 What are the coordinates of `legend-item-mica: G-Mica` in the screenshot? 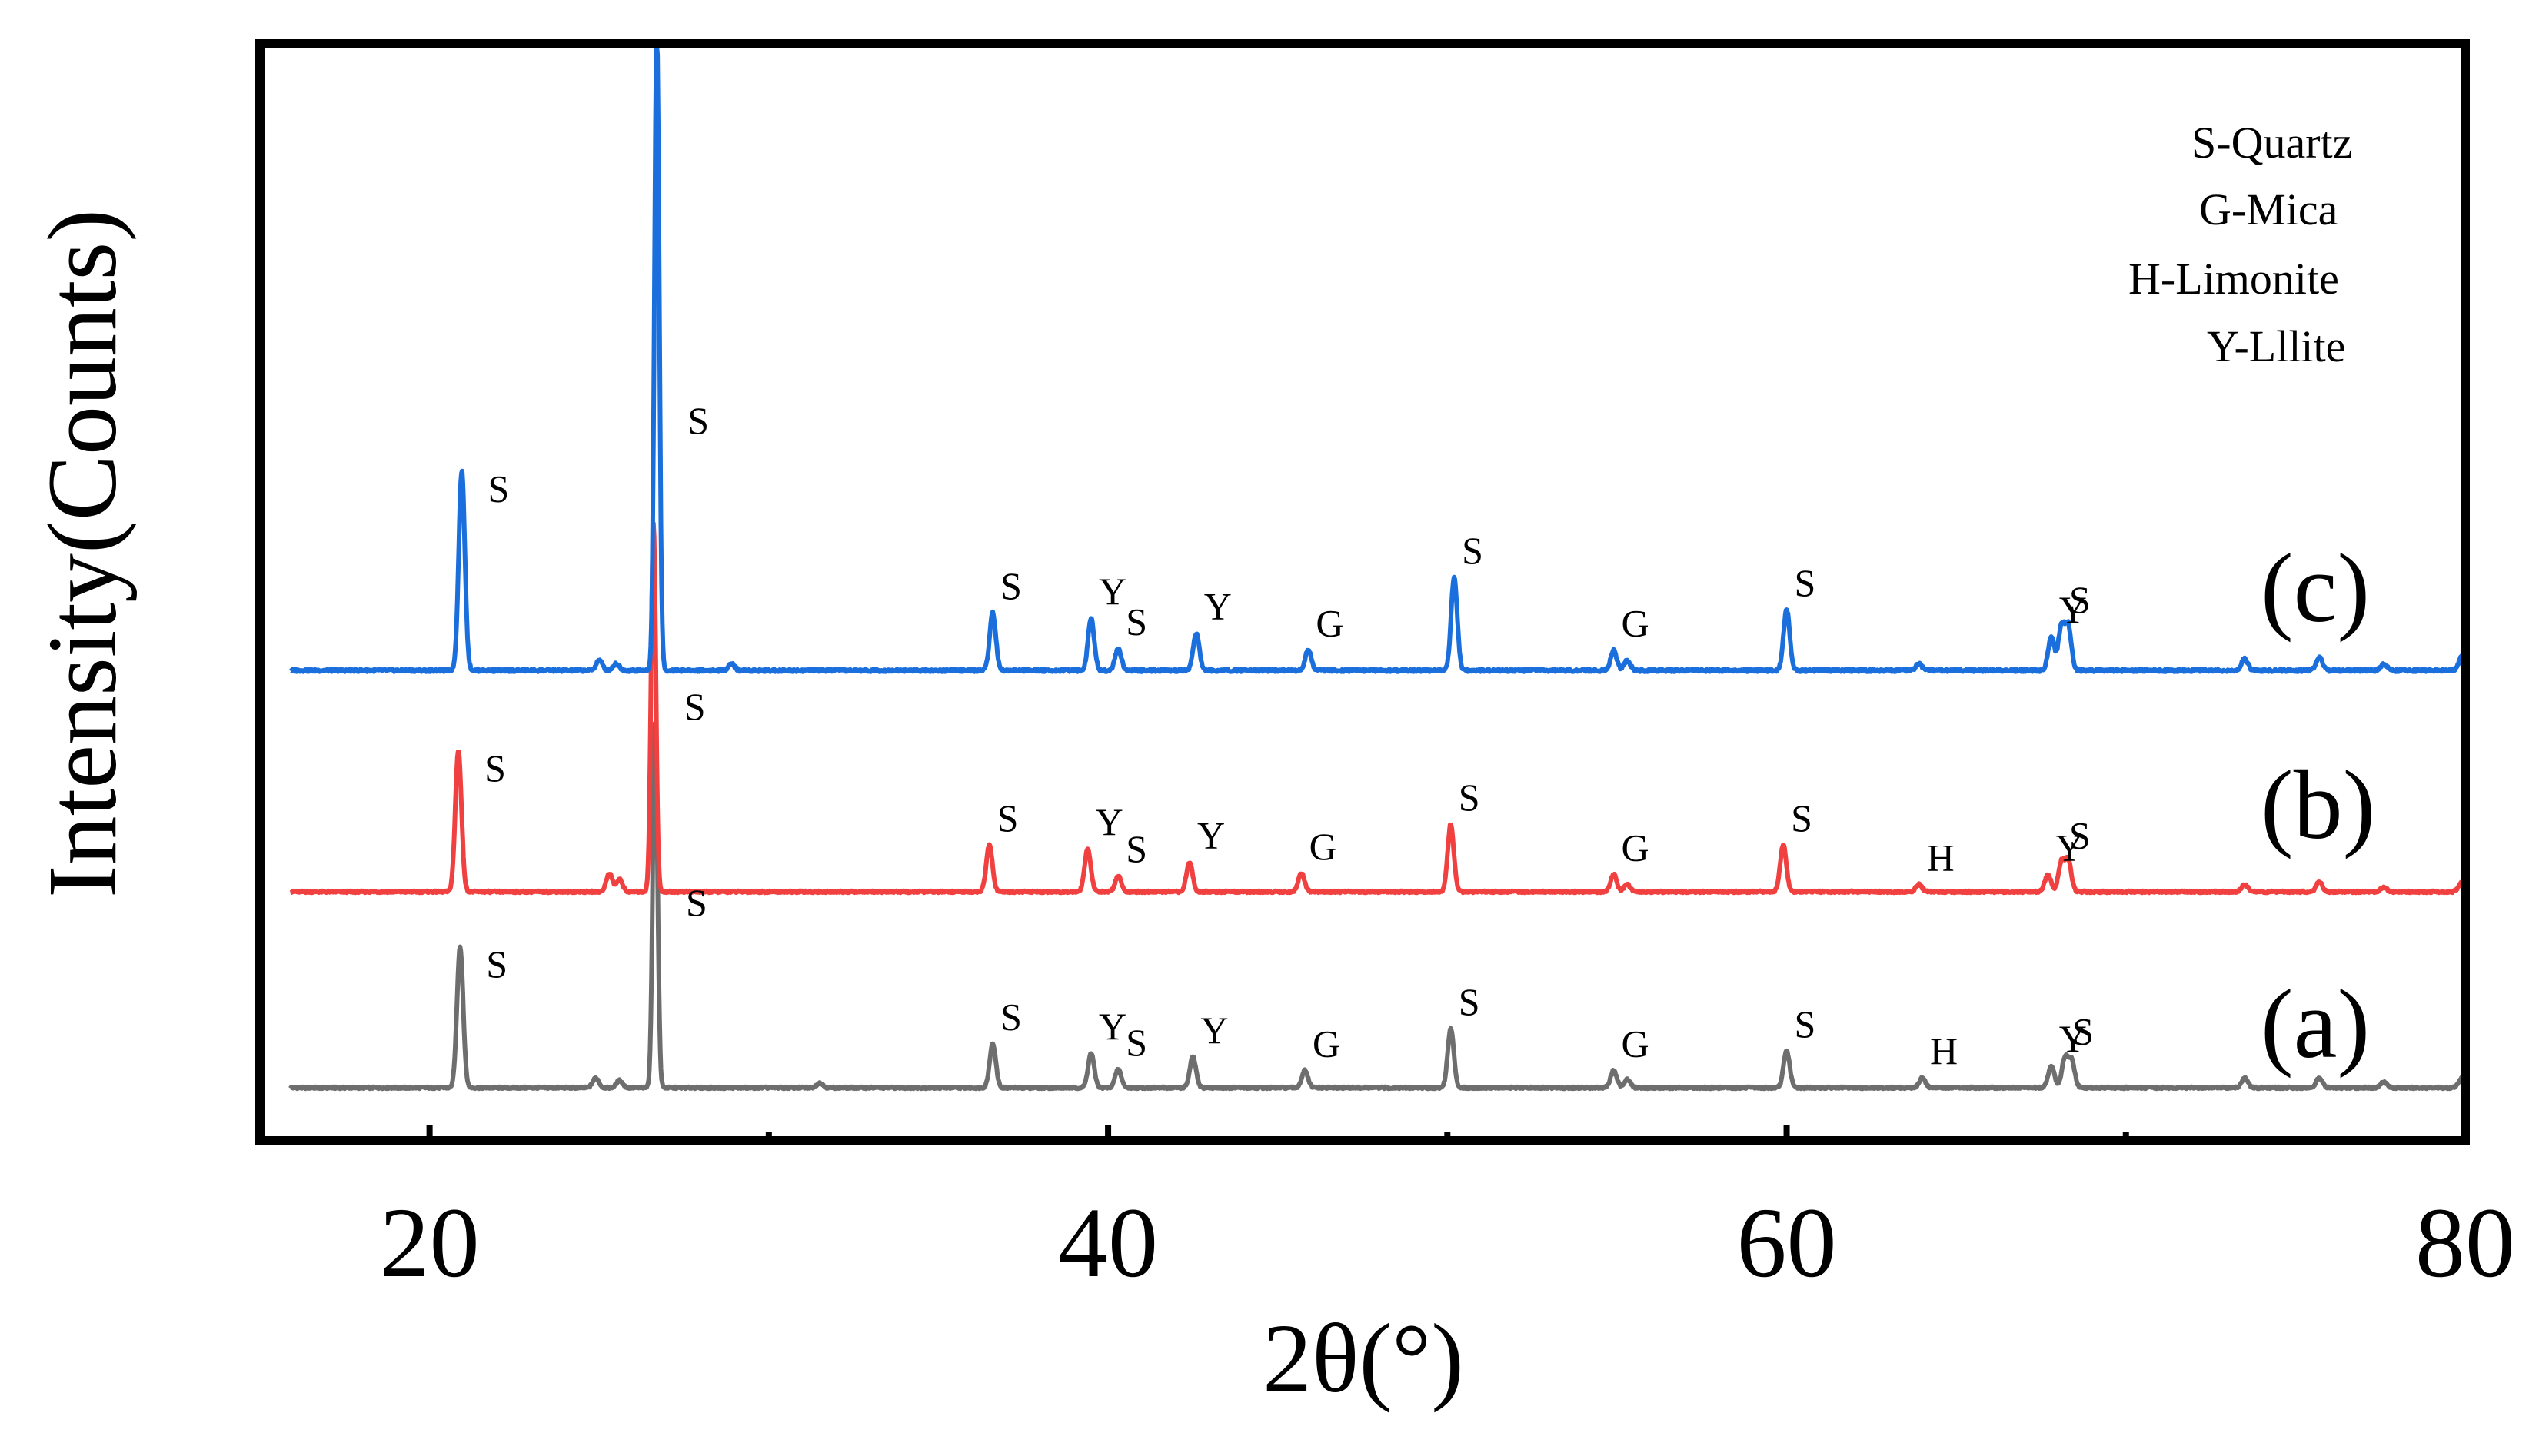 It's located at (2268, 209).